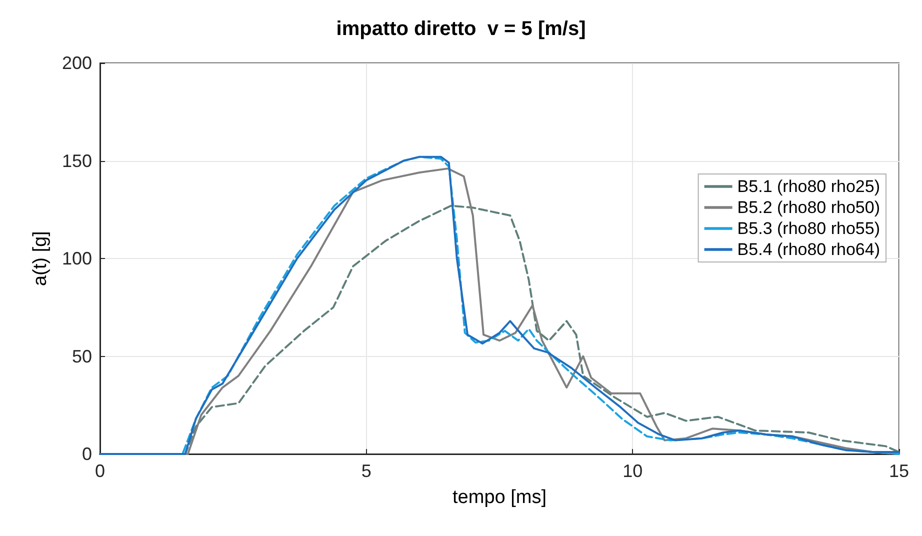 This screenshot has width=922, height=536. Describe the element at coordinates (82, 356) in the screenshot. I see `y-tick-label: 50` at that location.